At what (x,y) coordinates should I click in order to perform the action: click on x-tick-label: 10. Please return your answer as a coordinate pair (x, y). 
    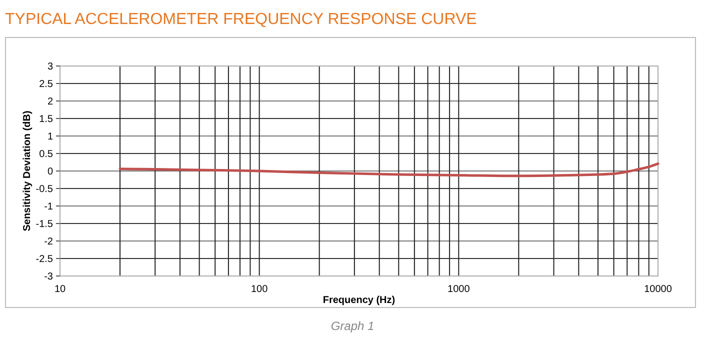
    Looking at the image, I should click on (60, 289).